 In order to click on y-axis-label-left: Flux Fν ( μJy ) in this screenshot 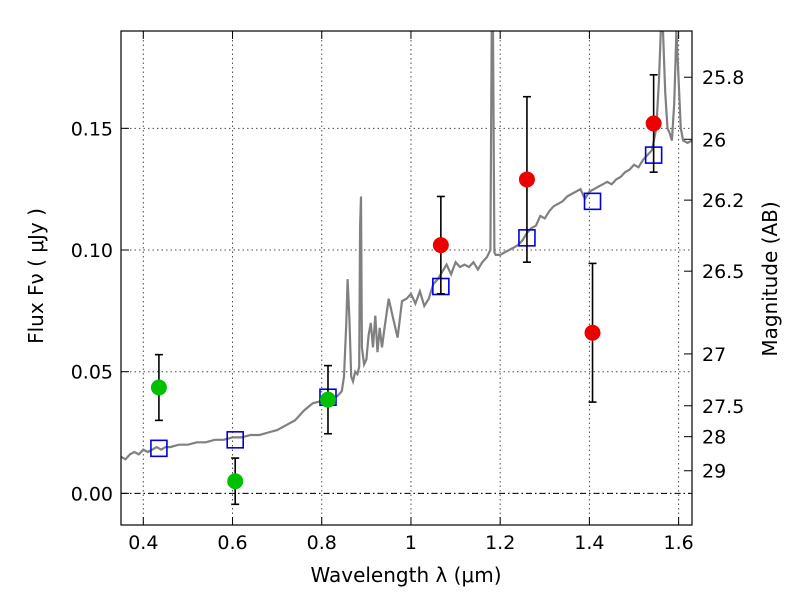, I will do `click(36, 276)`.